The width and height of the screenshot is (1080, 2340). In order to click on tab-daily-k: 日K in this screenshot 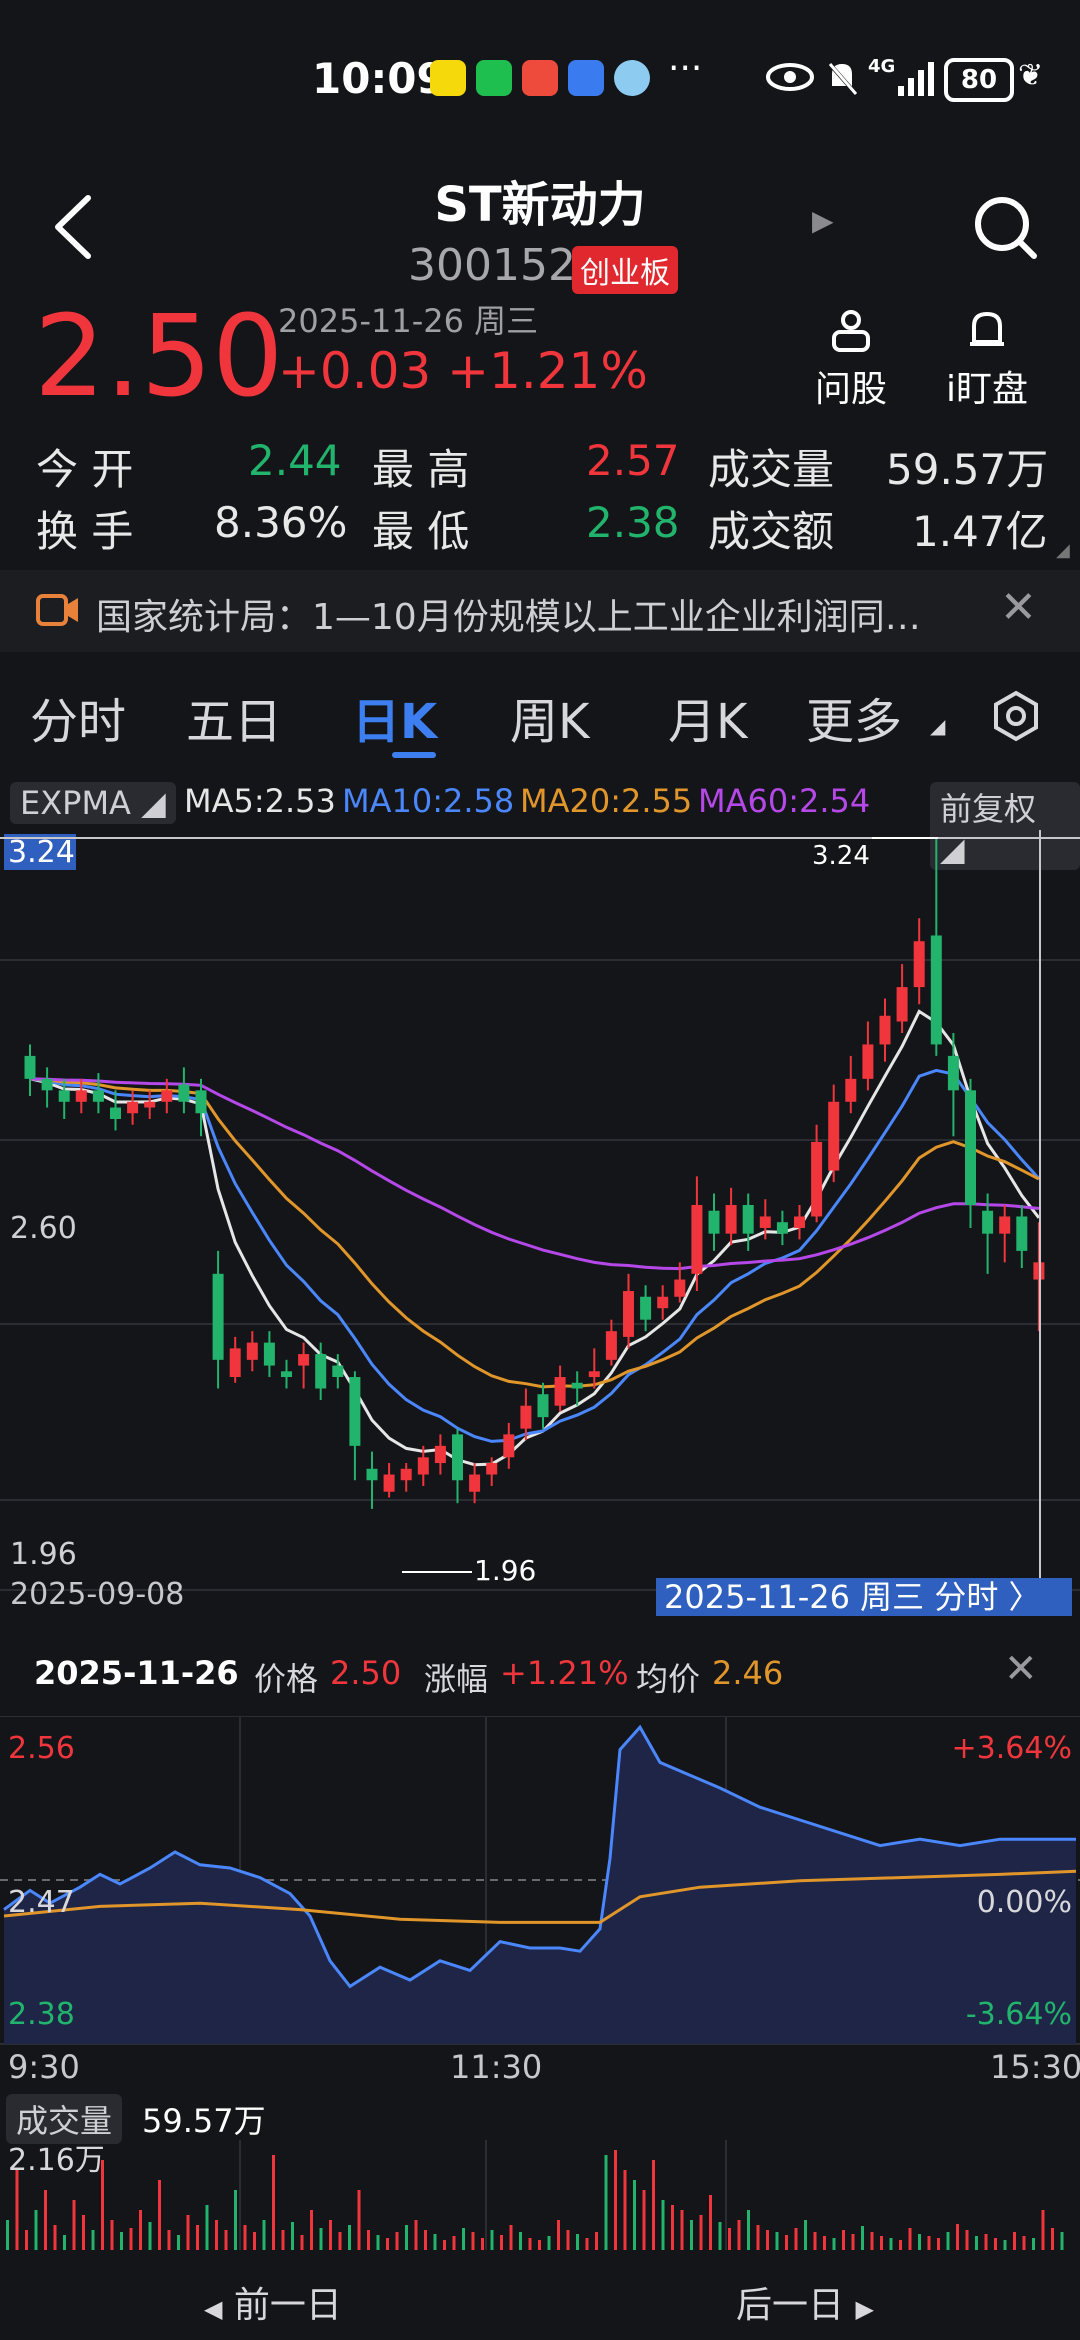, I will do `click(395, 722)`.